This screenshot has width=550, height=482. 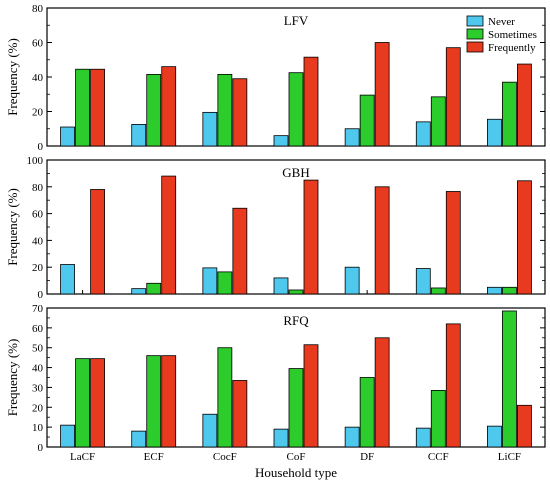 What do you see at coordinates (512, 35) in the screenshot?
I see `legend-label-sometimes: Sometimes` at bounding box center [512, 35].